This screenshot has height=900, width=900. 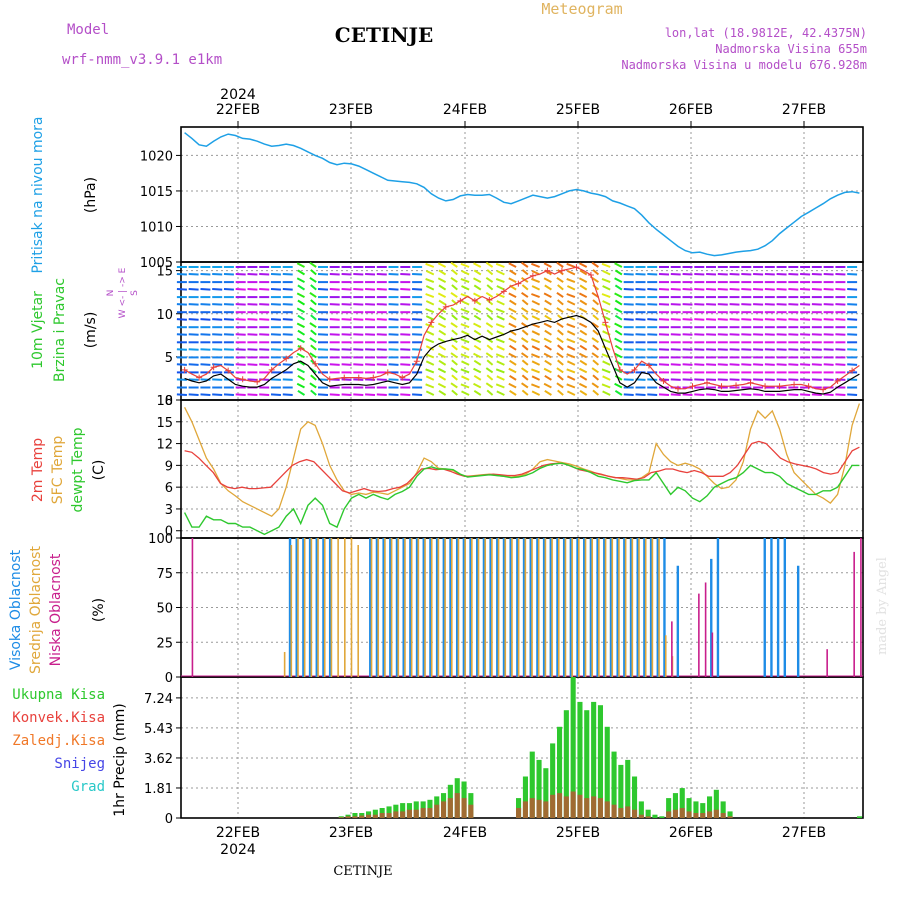 What do you see at coordinates (517, 328) in the screenshot?
I see `wind-barbs` at bounding box center [517, 328].